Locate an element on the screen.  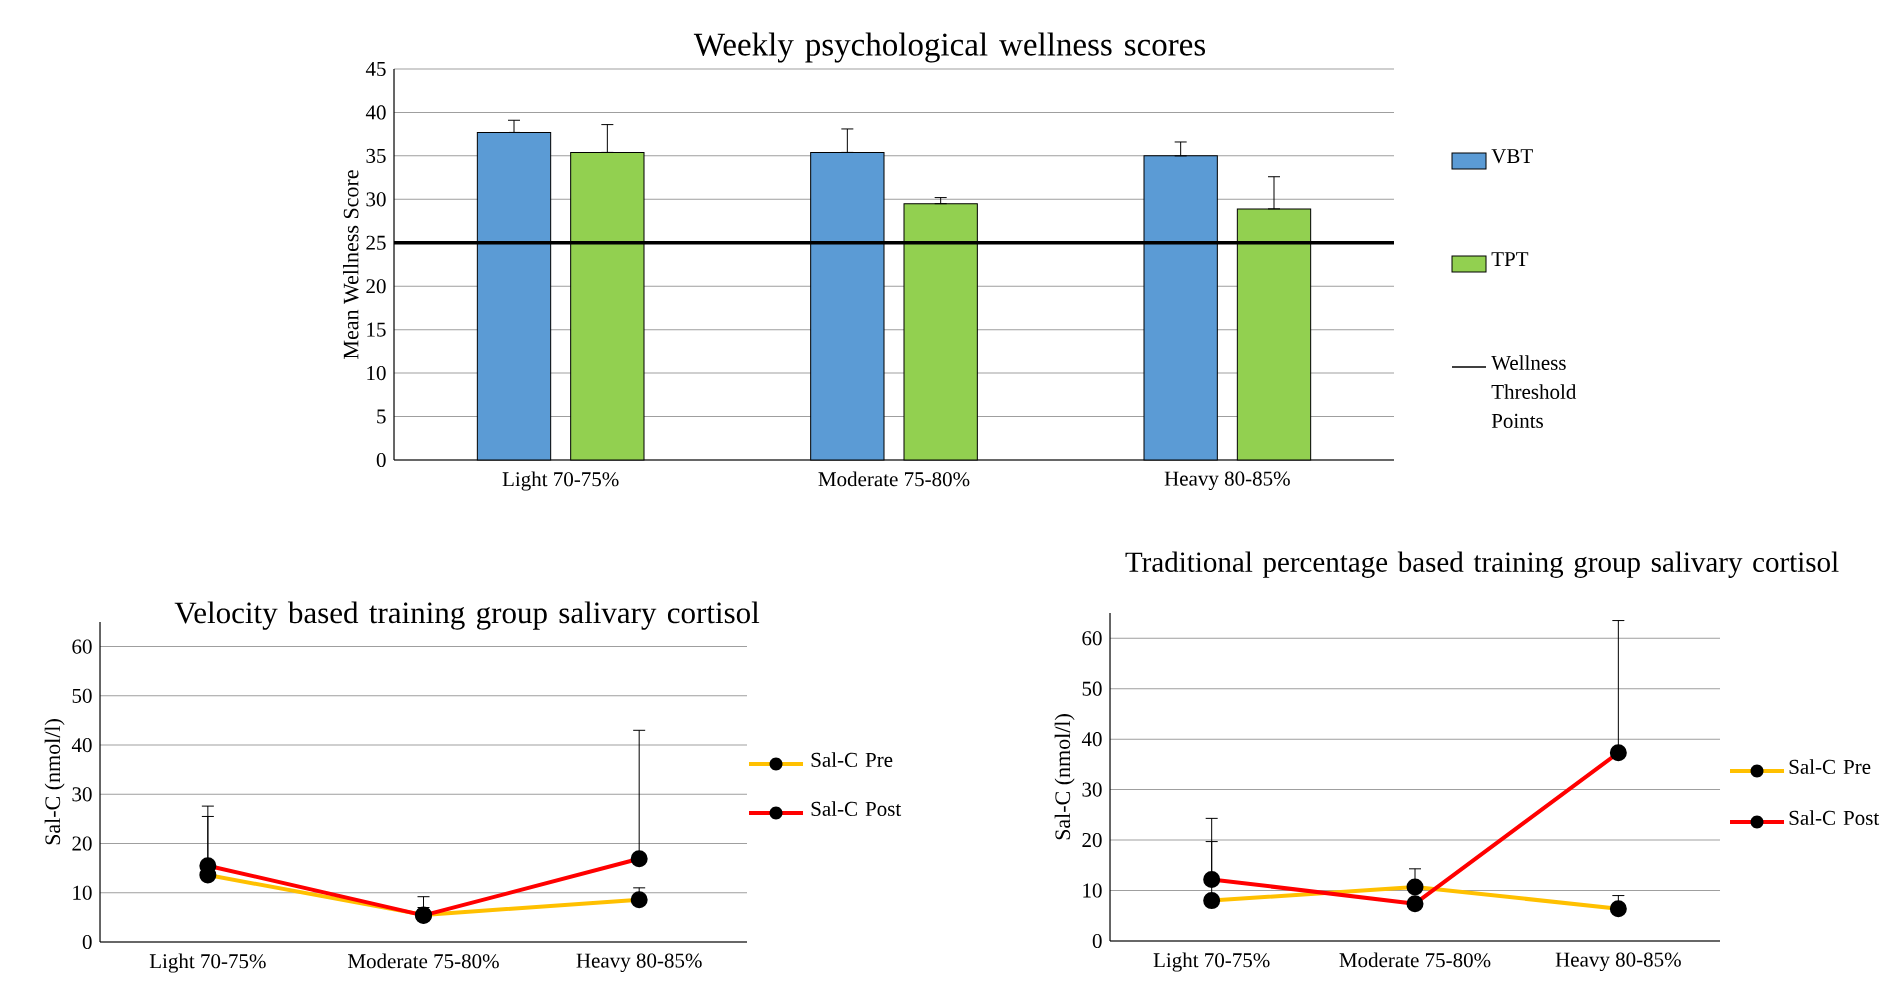
legend-label: Wellness Threshold Points is located at coordinates (1534, 391).